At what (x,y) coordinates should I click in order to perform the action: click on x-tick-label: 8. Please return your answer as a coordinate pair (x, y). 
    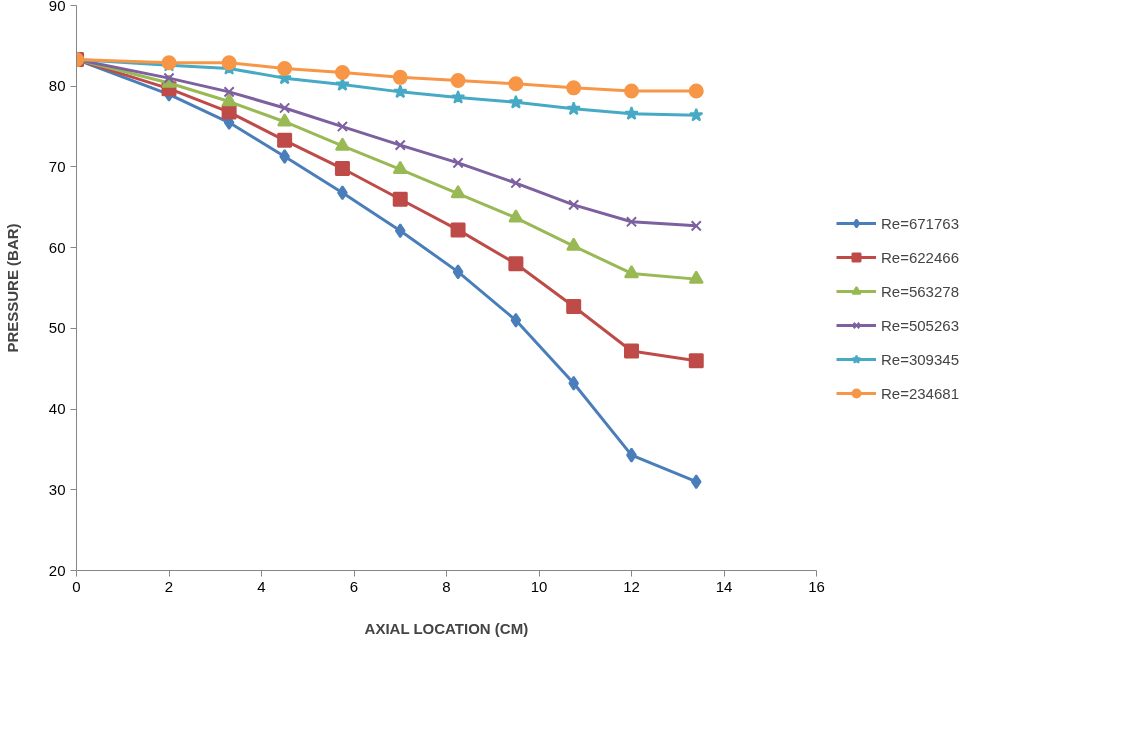
    Looking at the image, I should click on (446, 586).